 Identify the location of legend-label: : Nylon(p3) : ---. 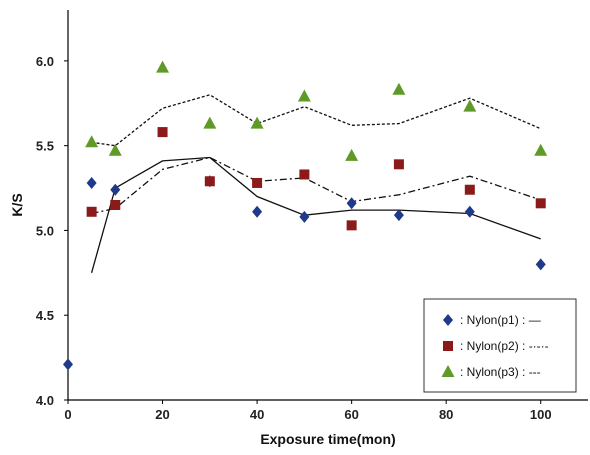
(500, 372).